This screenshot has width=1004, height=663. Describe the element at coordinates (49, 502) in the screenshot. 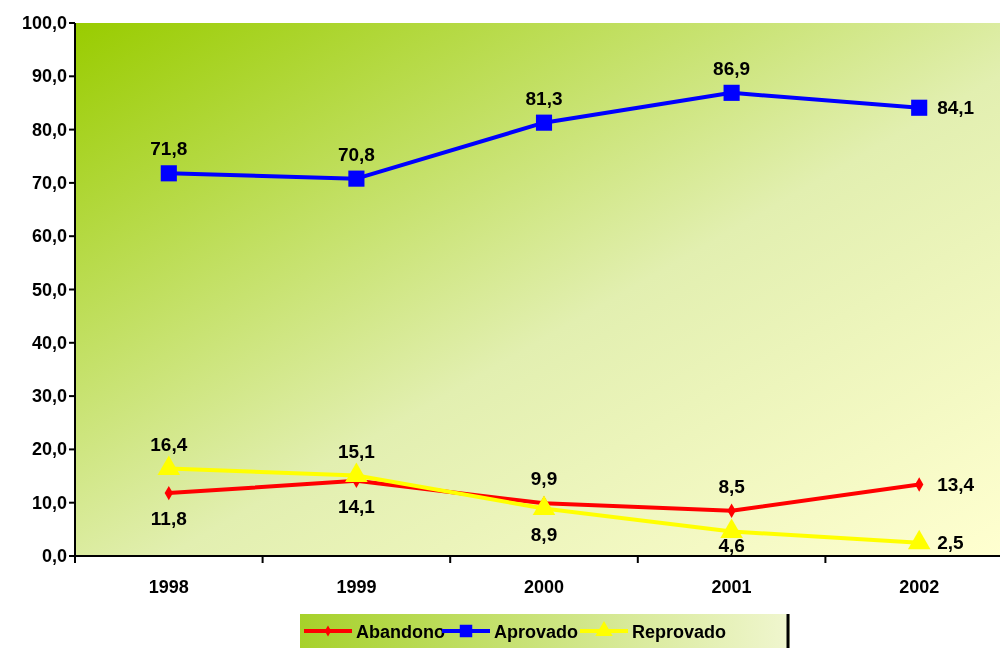

I see `y-tick-label: 10,0` at that location.